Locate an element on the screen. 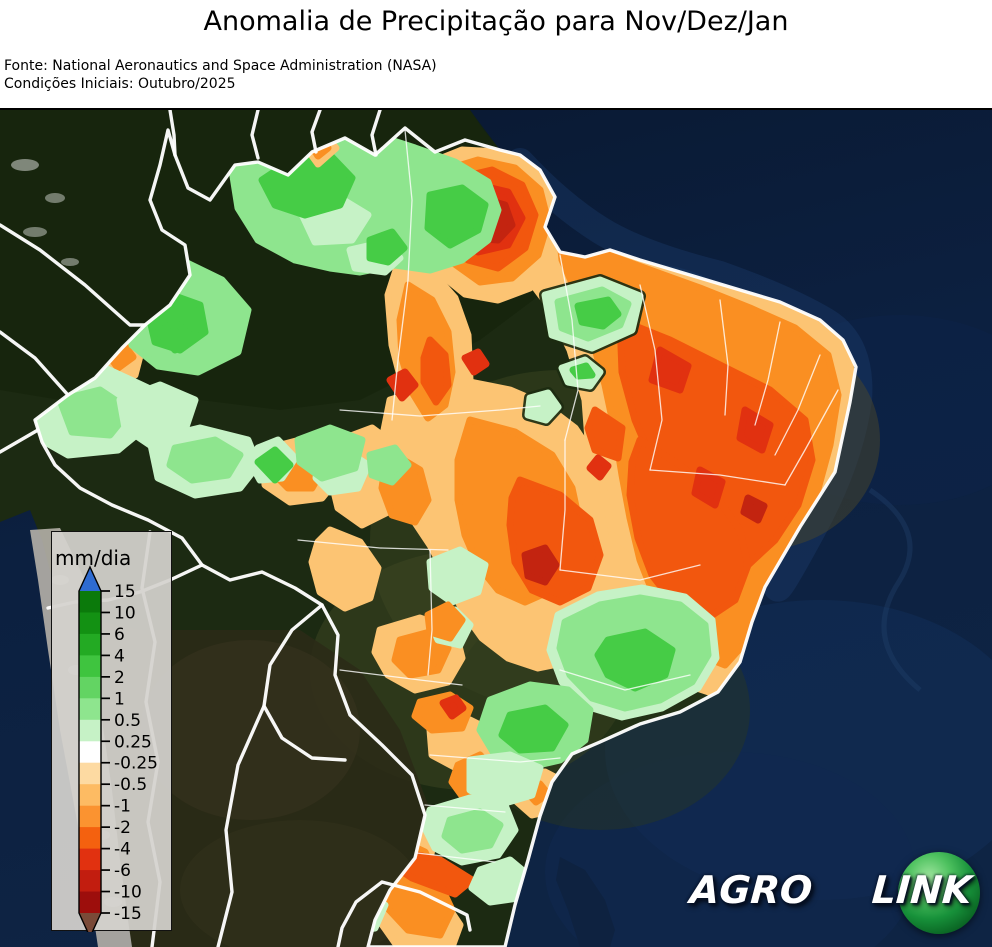  logo-sphere-icon is located at coordinates (939, 893).